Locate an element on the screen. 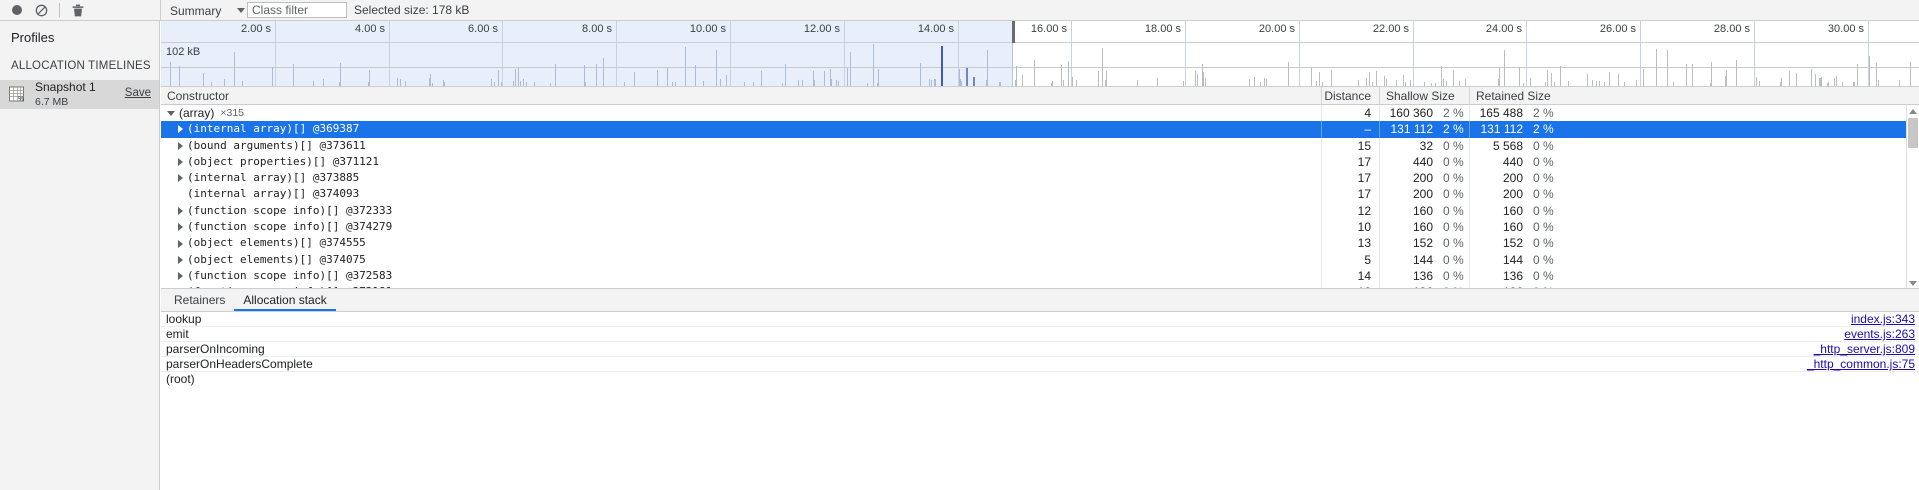 This screenshot has height=490, width=1919. stack-frame-source-link: _http_server.js:809 is located at coordinates (1864, 349).